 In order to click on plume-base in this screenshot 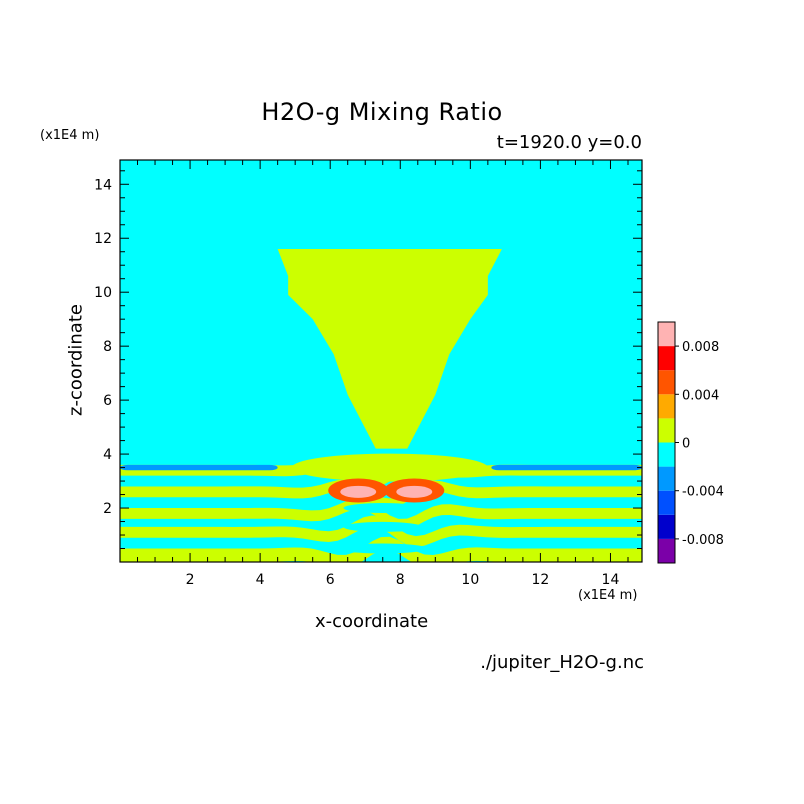, I will do `click(389, 467)`.